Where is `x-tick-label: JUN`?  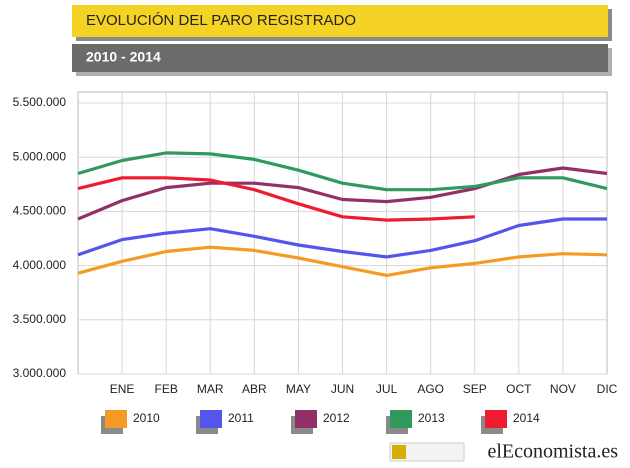 x-tick-label: JUN is located at coordinates (342, 389).